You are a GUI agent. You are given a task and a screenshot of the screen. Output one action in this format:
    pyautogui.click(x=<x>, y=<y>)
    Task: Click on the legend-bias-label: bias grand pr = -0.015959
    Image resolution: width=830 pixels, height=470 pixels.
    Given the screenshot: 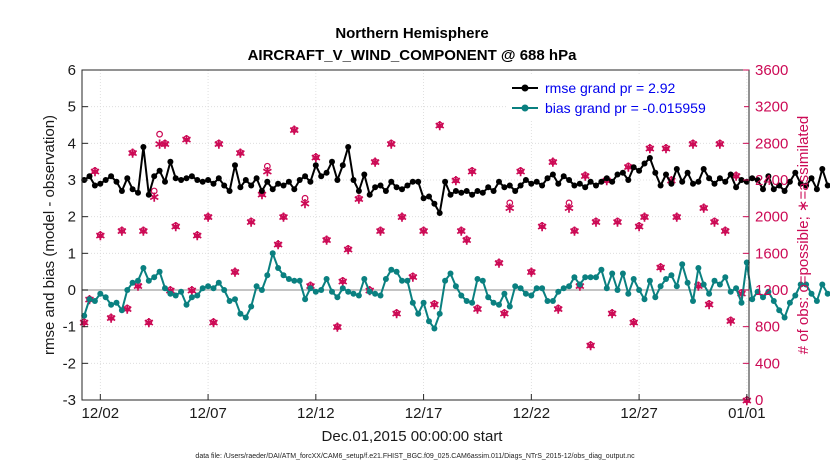 What is the action you would take?
    pyautogui.click(x=625, y=108)
    